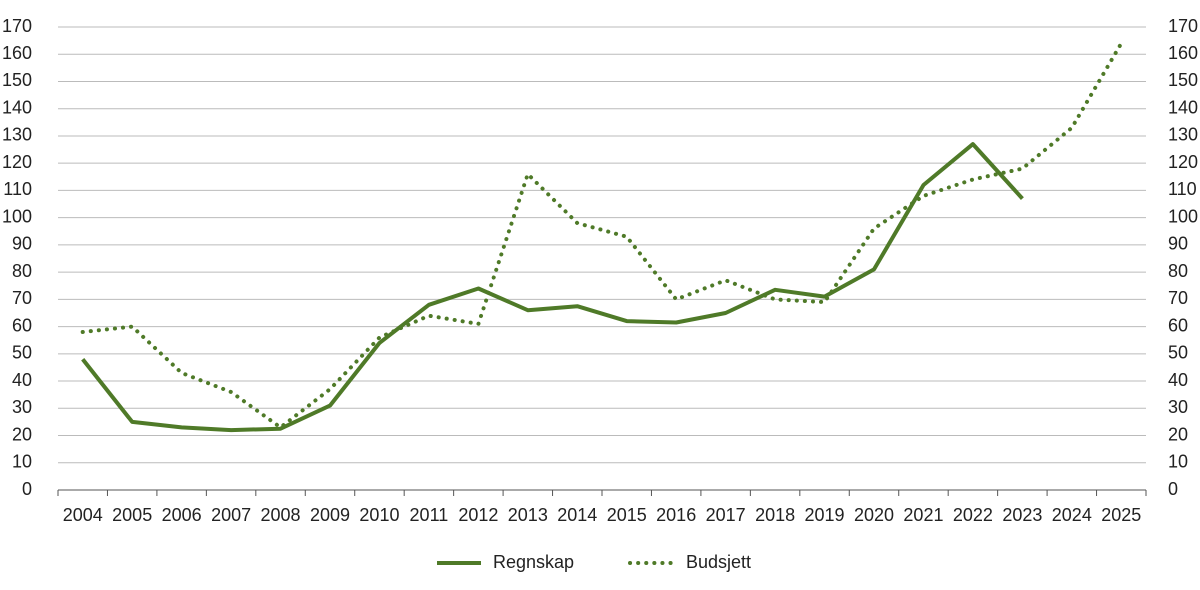 Image resolution: width=1200 pixels, height=590 pixels. I want to click on y-tick-label: 120, so click(17, 162).